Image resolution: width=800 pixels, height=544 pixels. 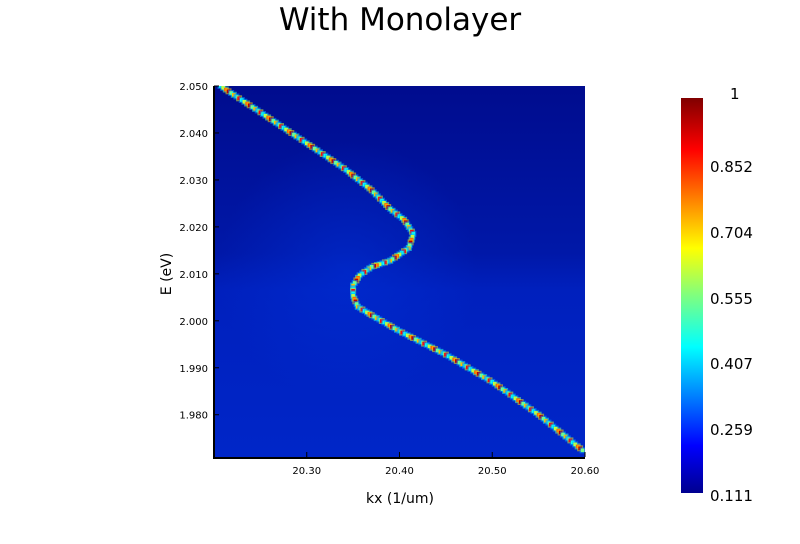 What do you see at coordinates (492, 471) in the screenshot?
I see `x-tick-label: 20.50` at bounding box center [492, 471].